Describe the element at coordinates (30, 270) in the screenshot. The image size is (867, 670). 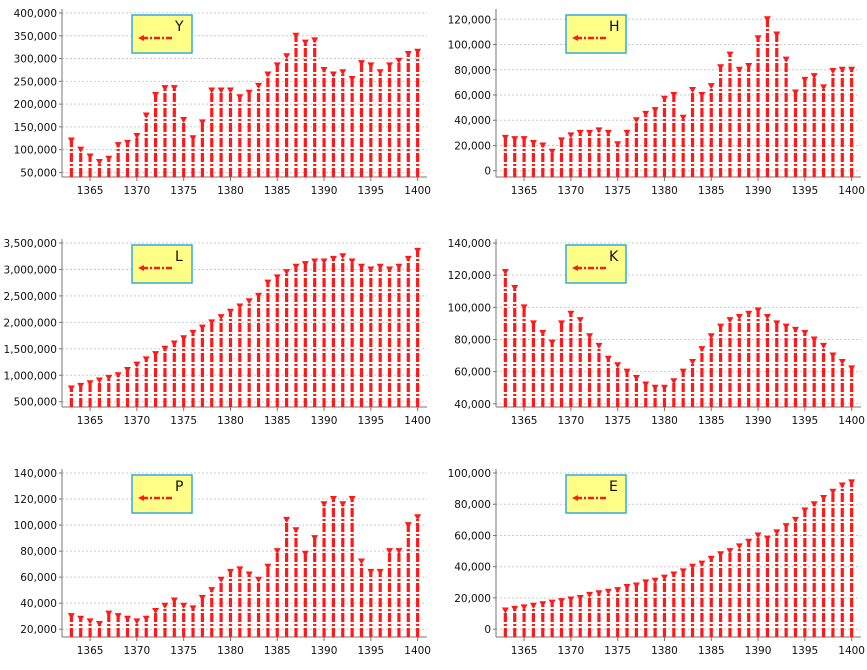
I see `y-tick-label: 3,000,000` at that location.